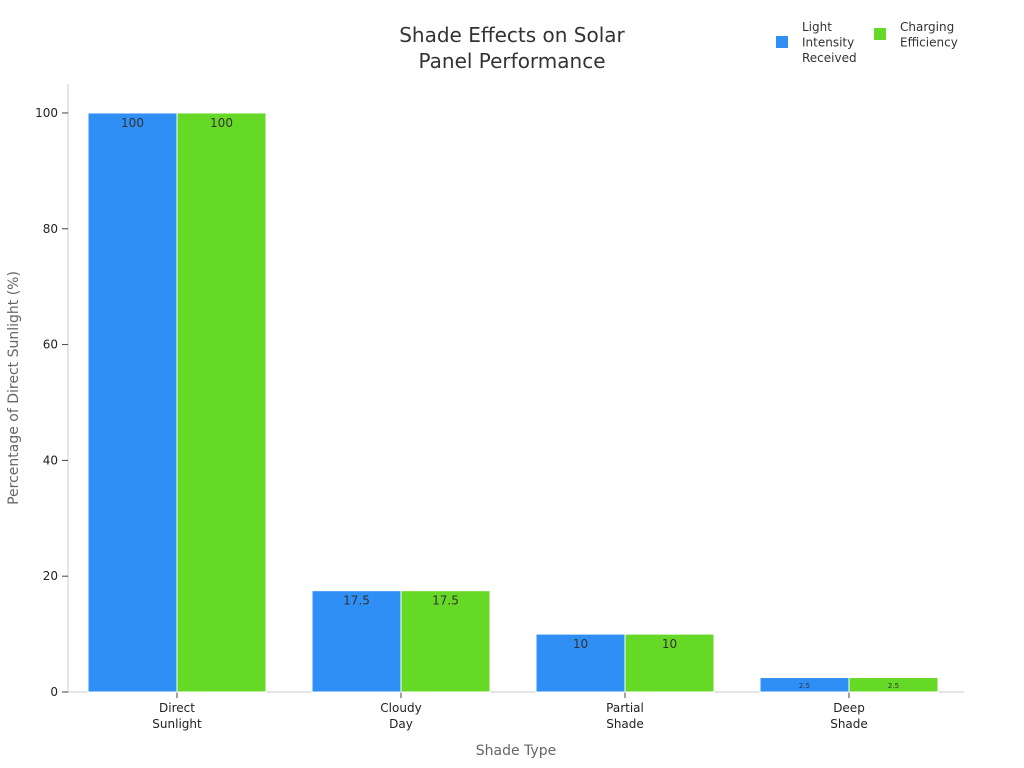 The width and height of the screenshot is (1024, 768). I want to click on y-tick-label: 0, so click(54, 692).